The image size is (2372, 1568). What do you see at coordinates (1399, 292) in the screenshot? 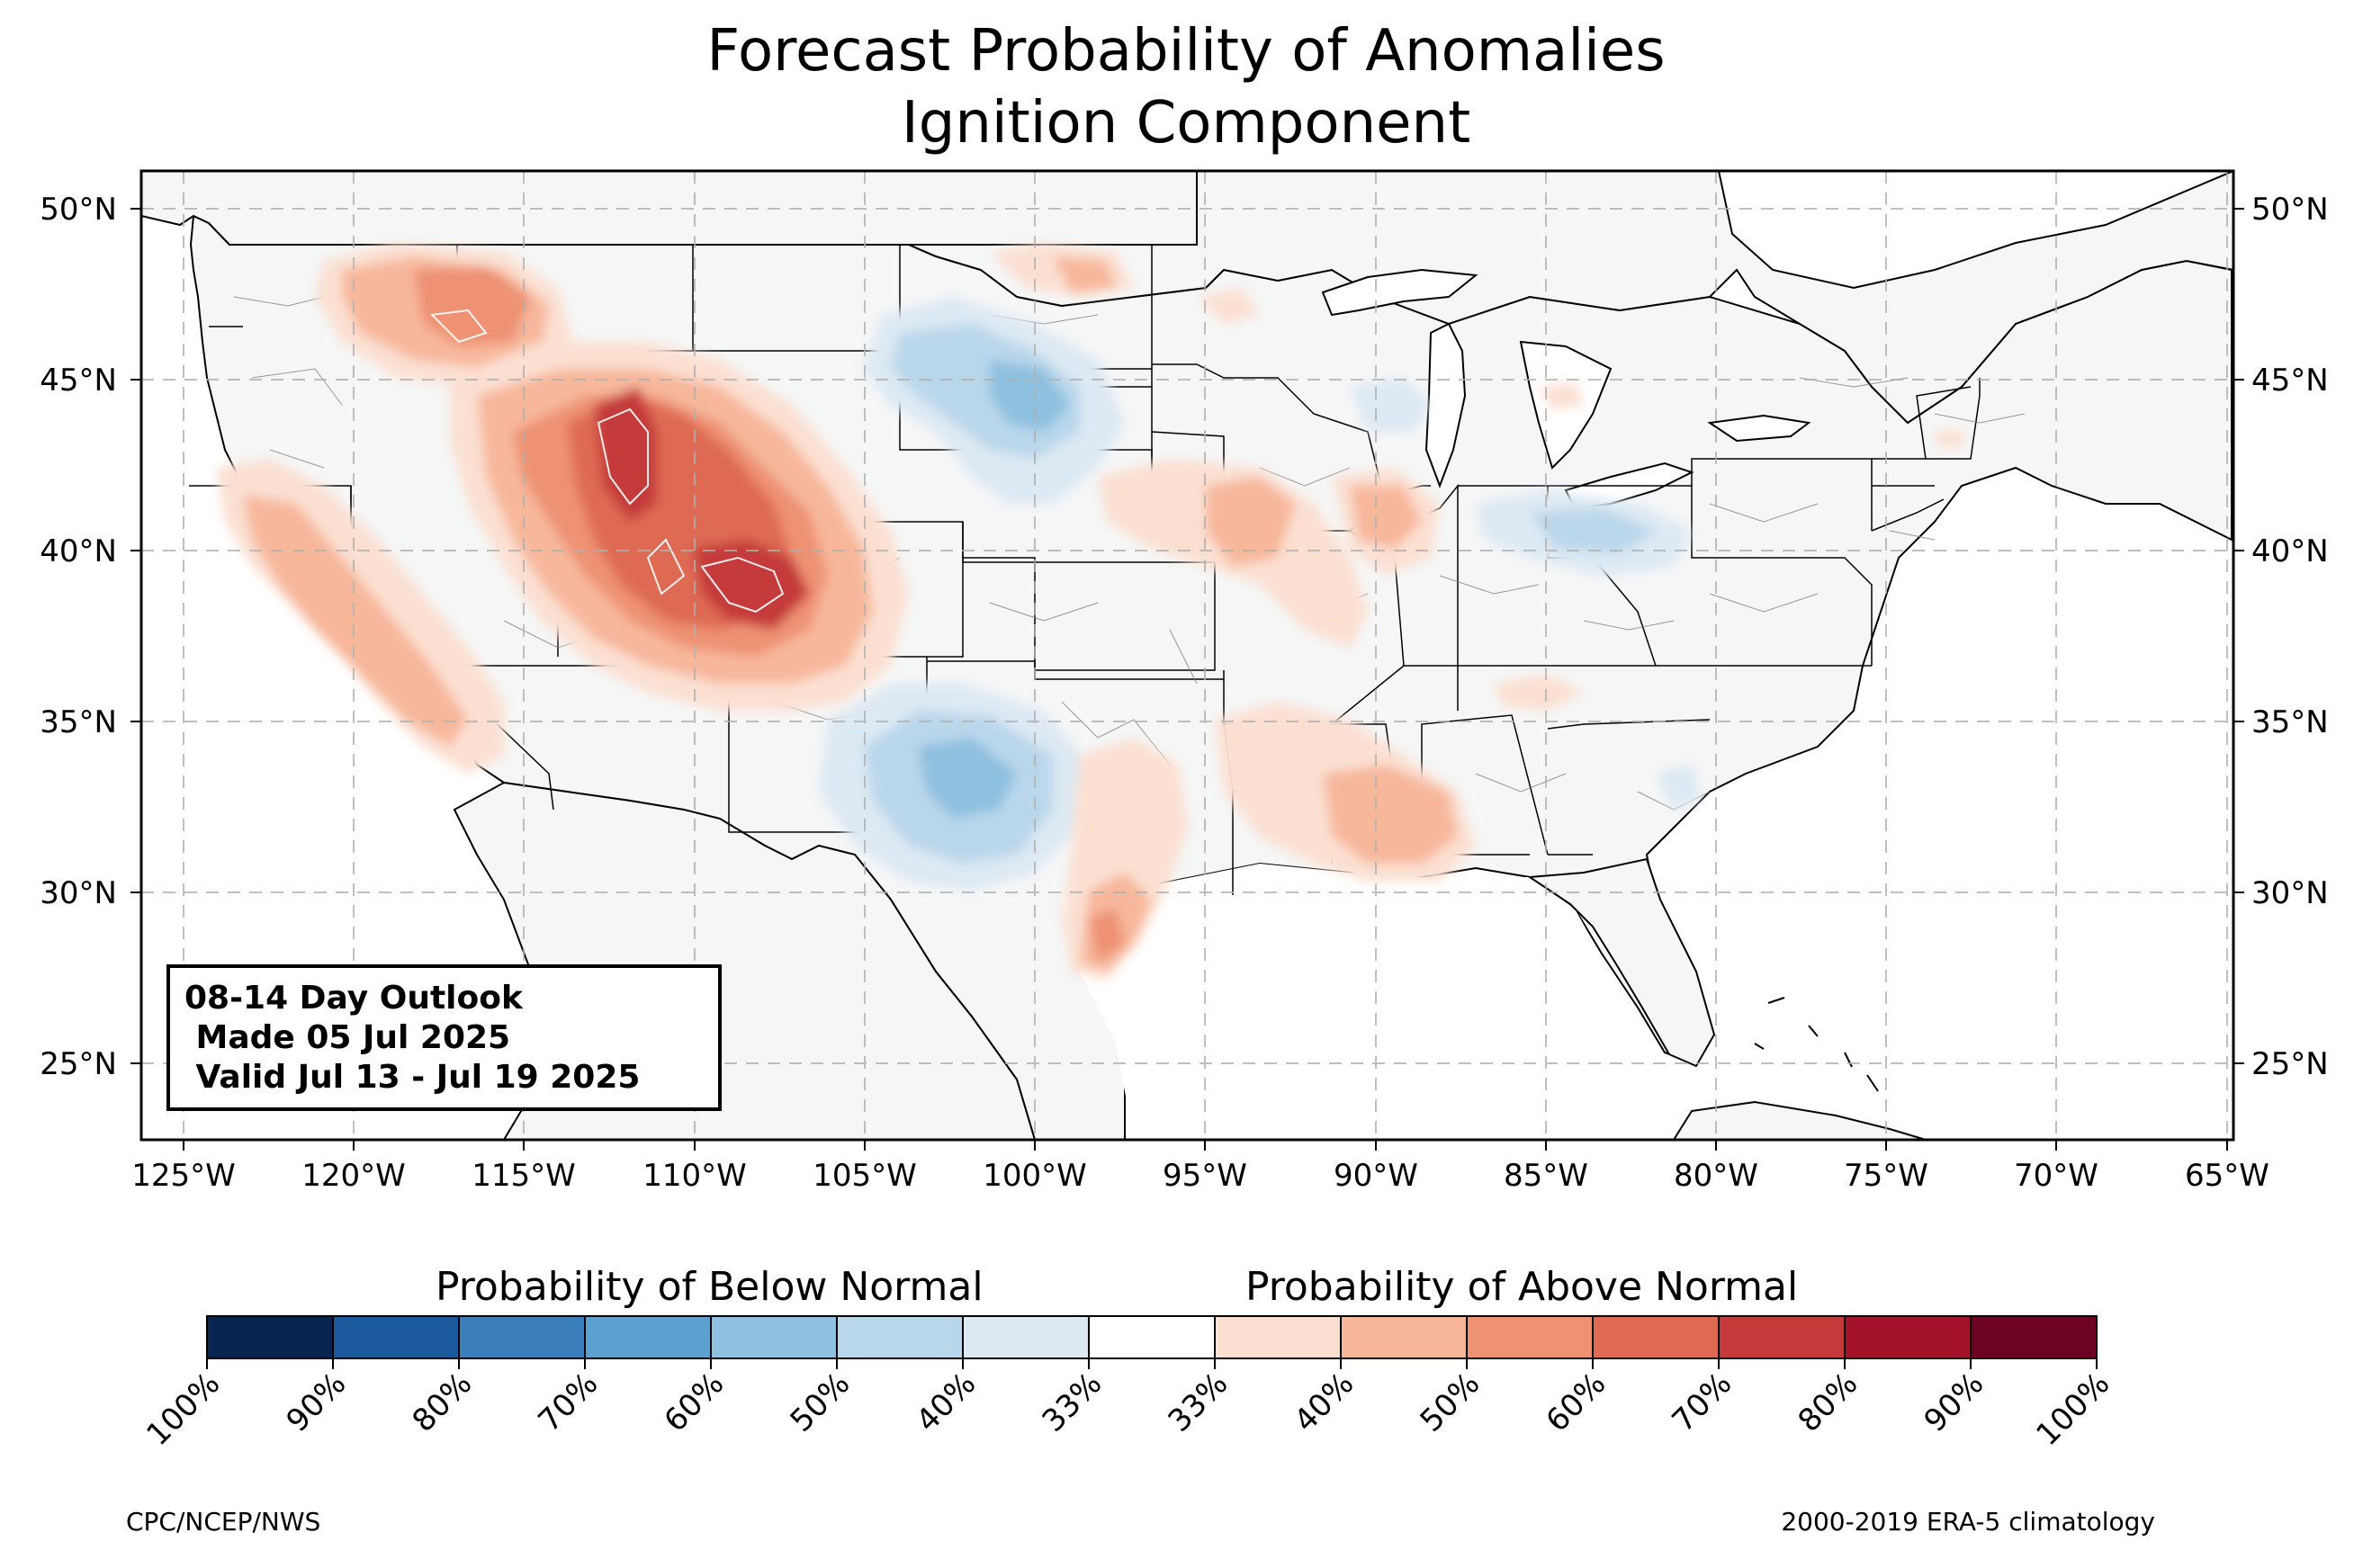
I see `lake-superior` at bounding box center [1399, 292].